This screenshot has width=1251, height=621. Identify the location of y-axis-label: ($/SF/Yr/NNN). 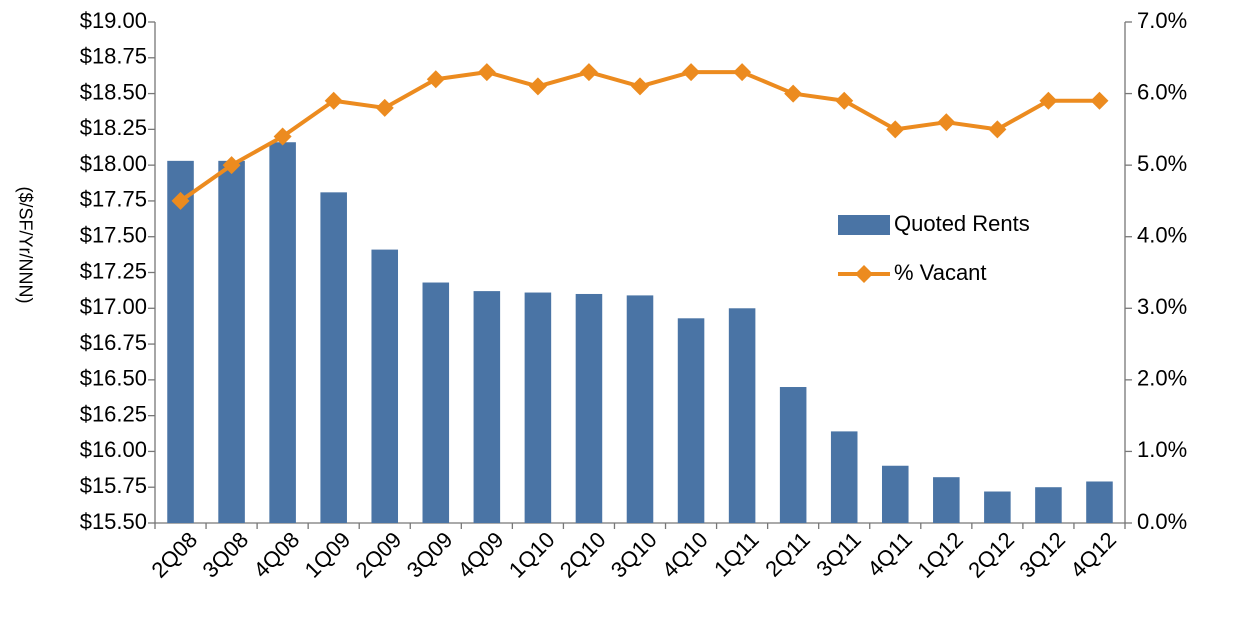
(25, 245).